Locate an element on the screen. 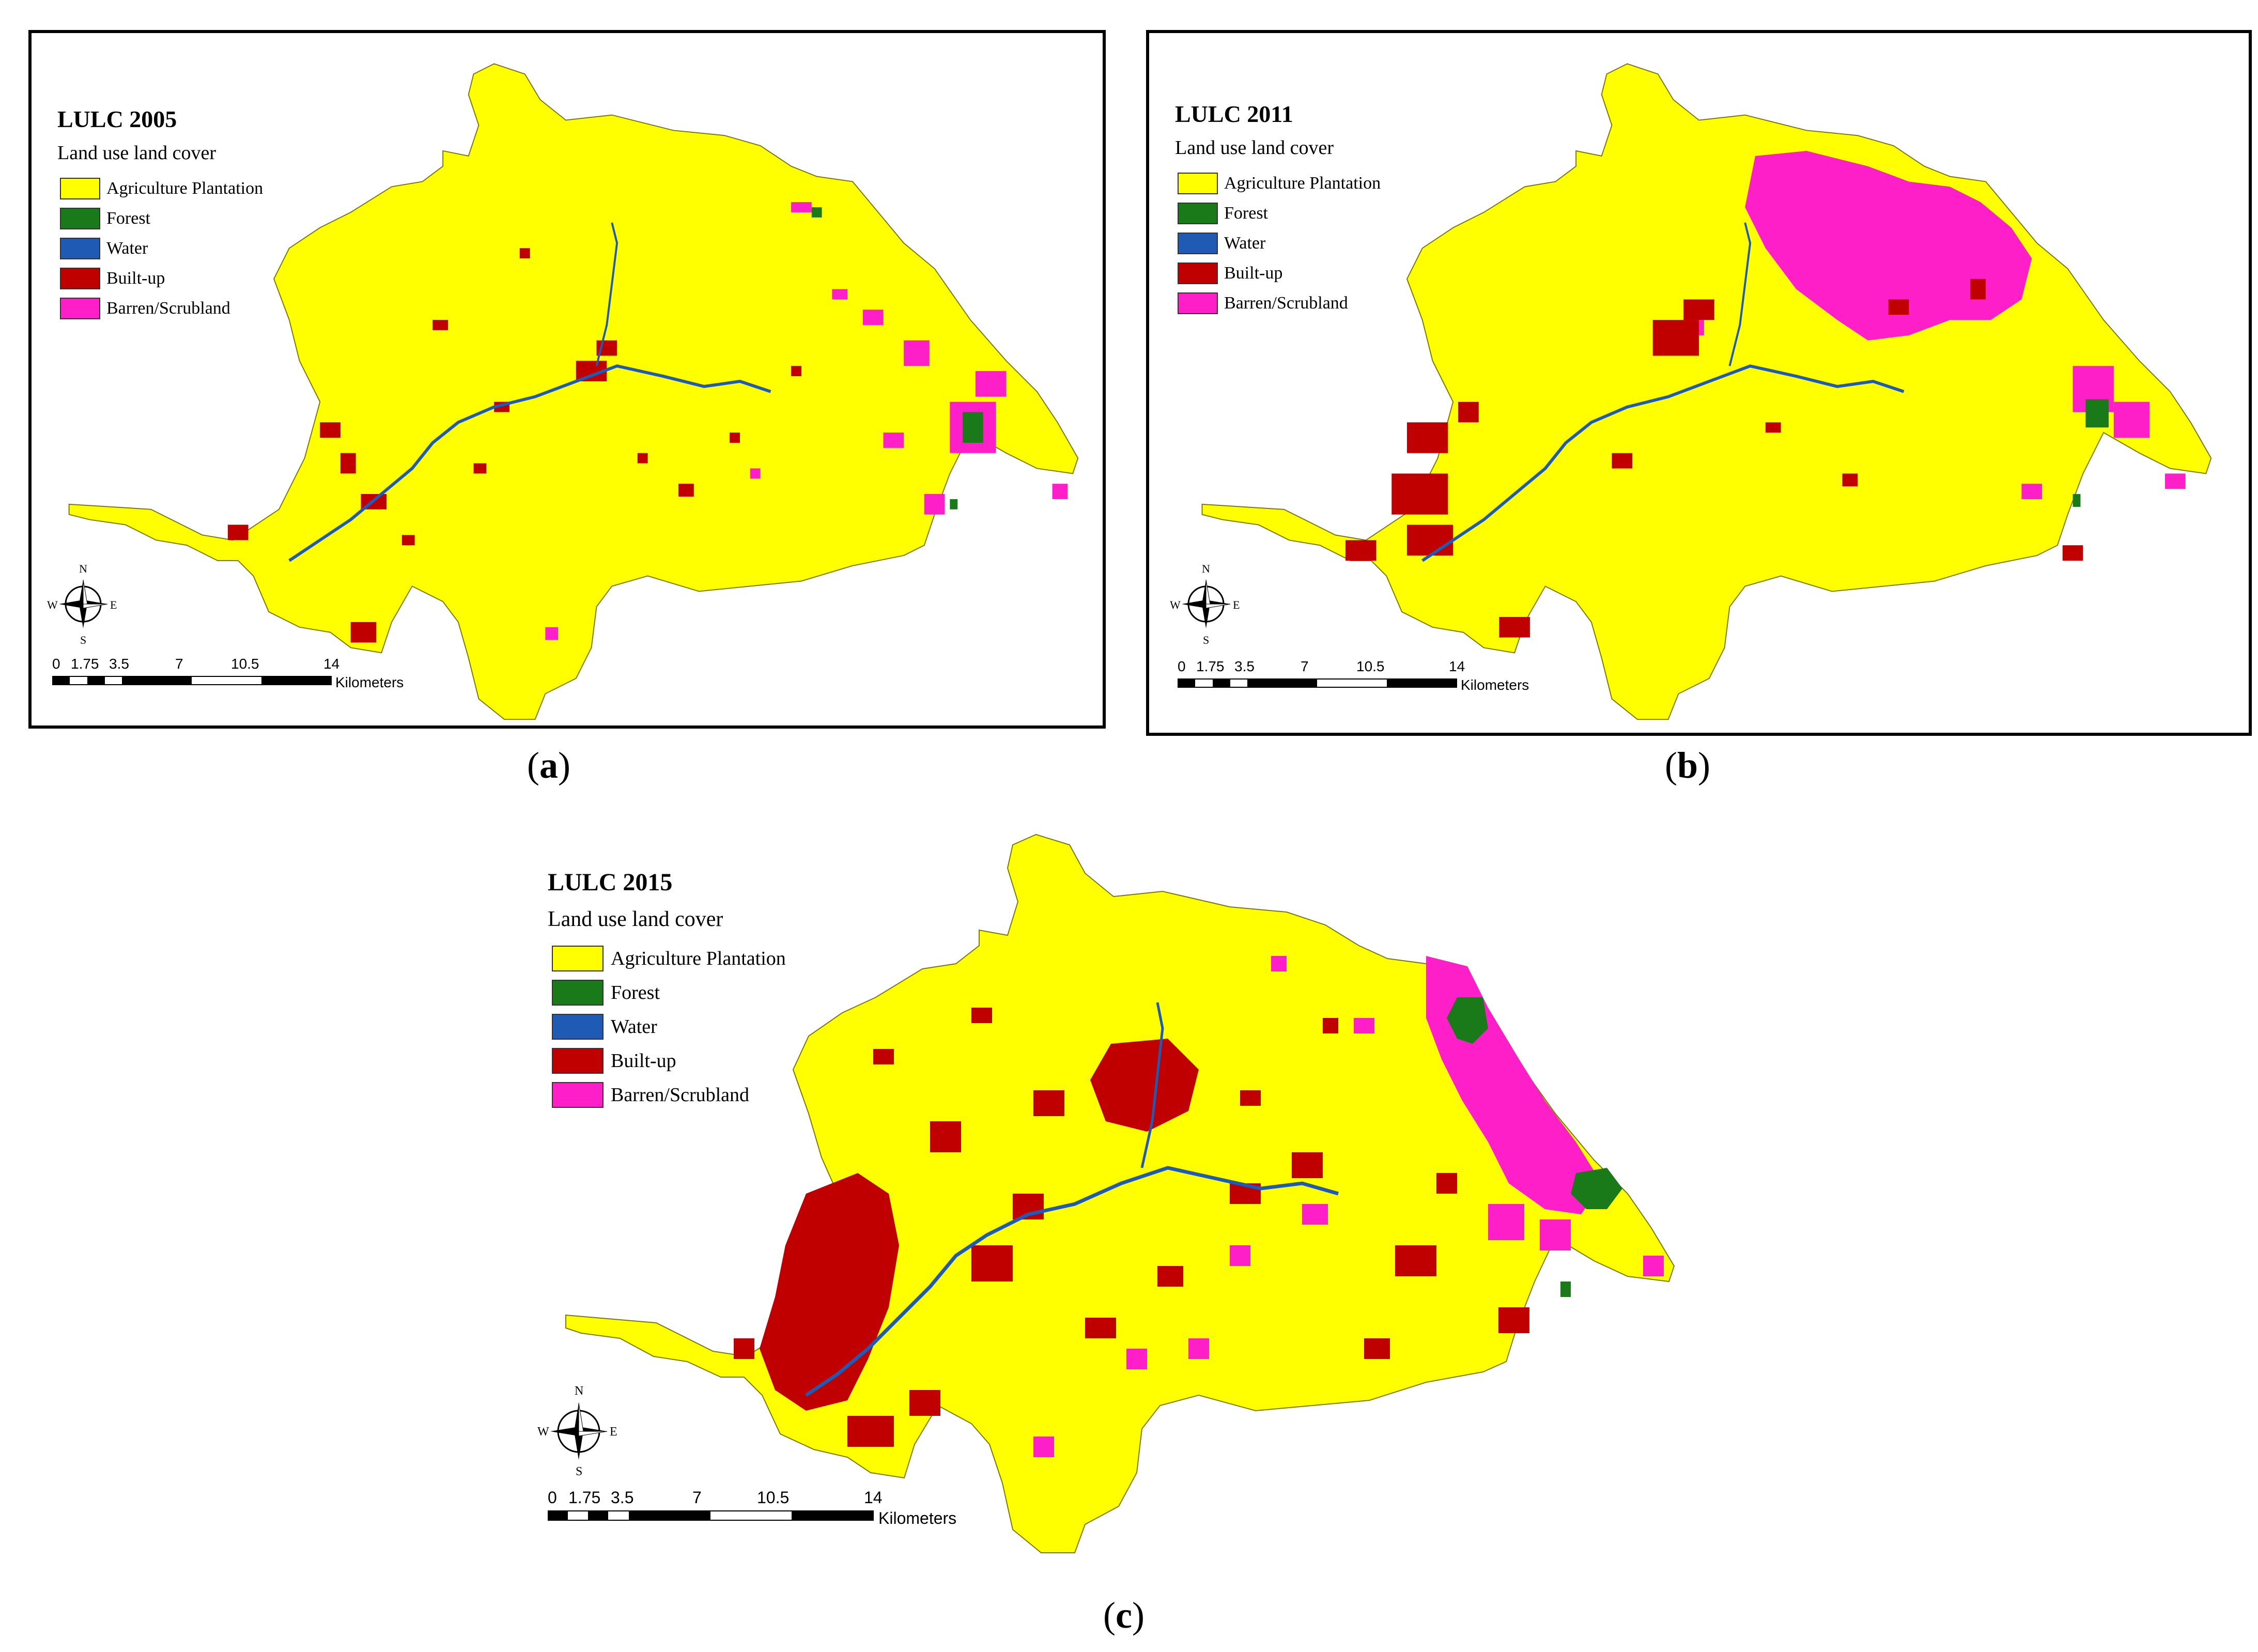 The width and height of the screenshot is (2258, 1652). compass-w: W is located at coordinates (52, 605).